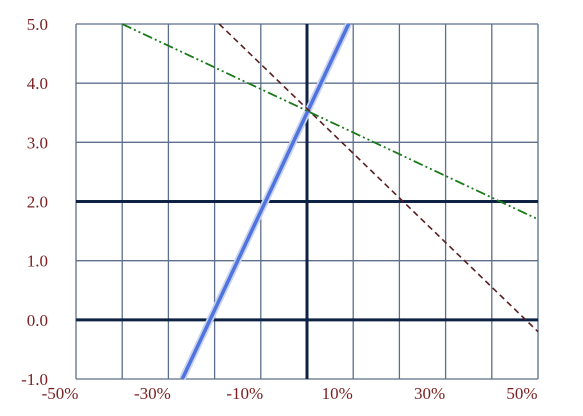 The width and height of the screenshot is (583, 416). I want to click on x-tick-label: -50%, so click(60, 393).